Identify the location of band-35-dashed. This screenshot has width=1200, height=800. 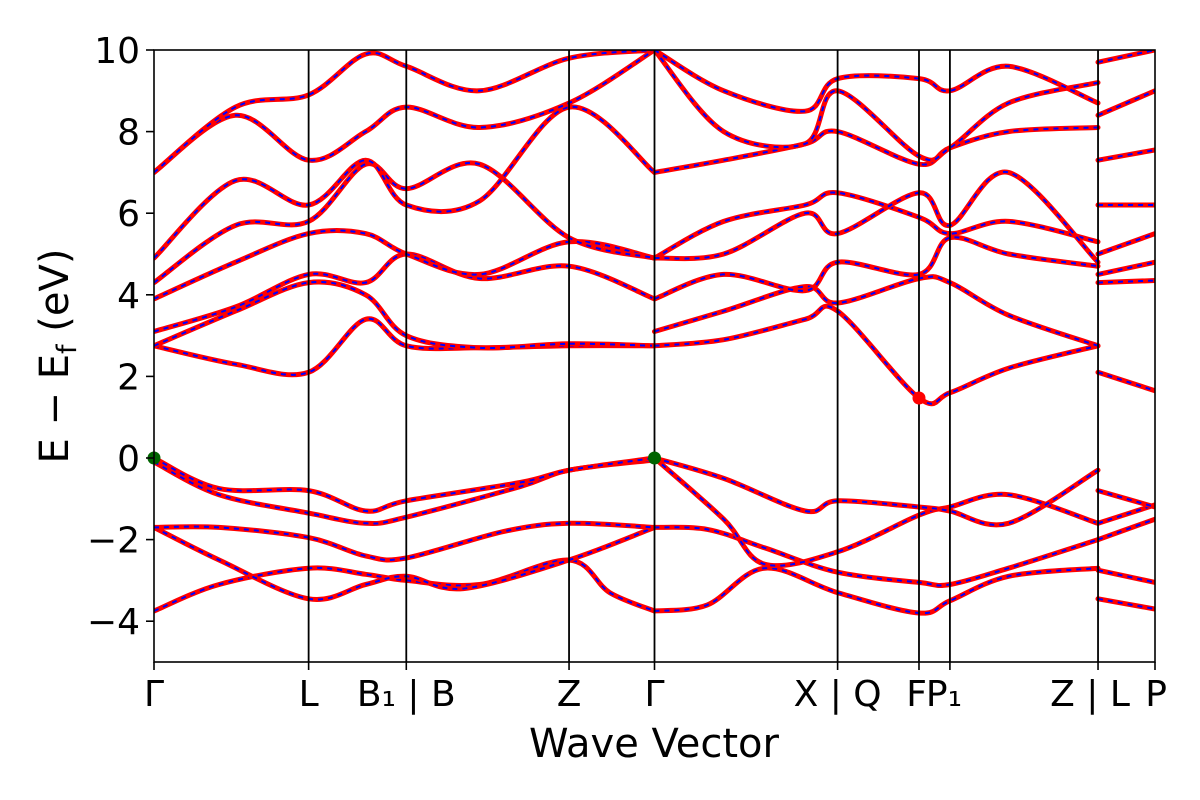
(1126, 155).